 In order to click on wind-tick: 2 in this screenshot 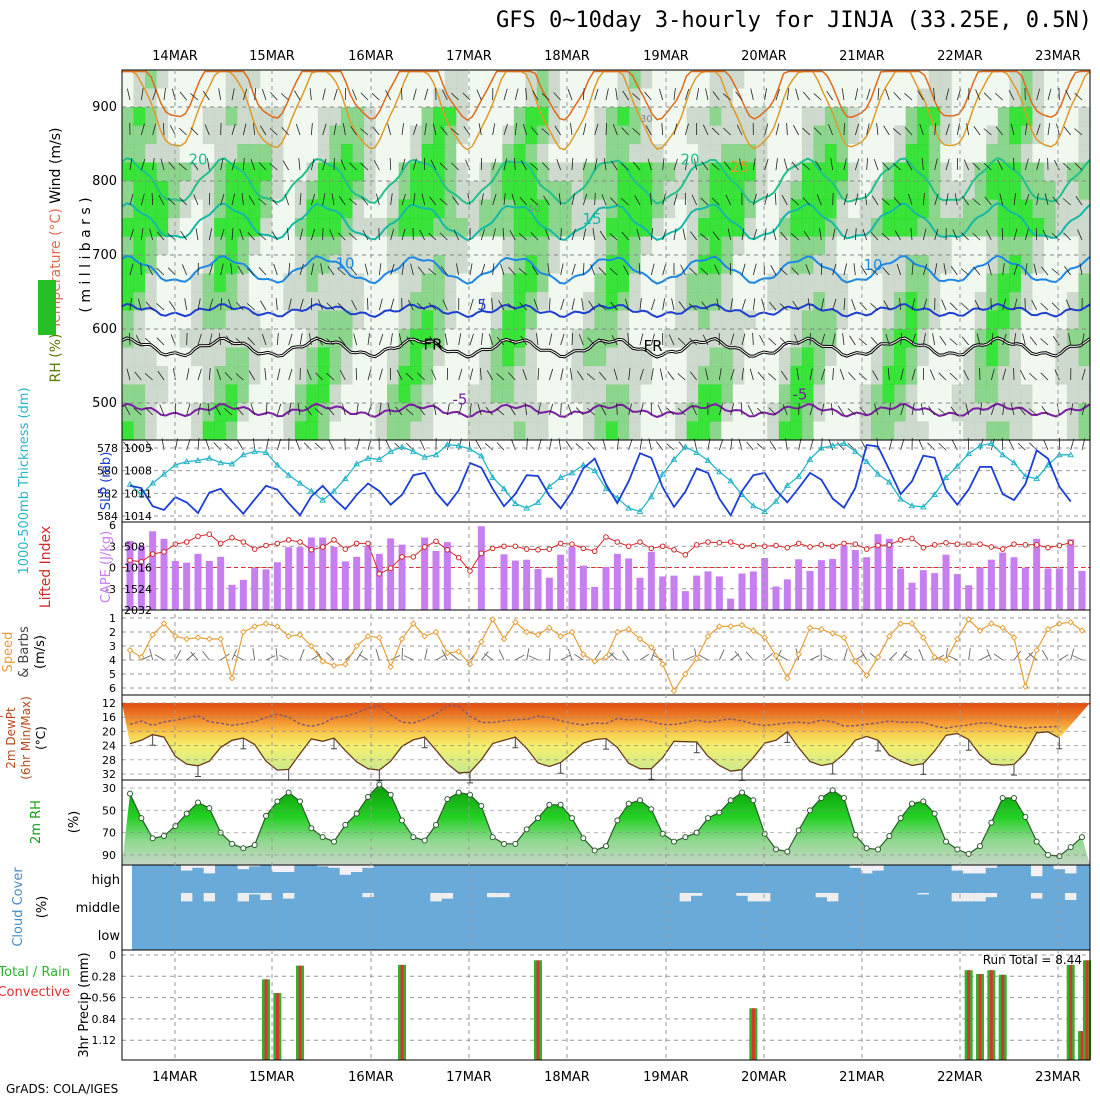, I will do `click(112, 632)`.